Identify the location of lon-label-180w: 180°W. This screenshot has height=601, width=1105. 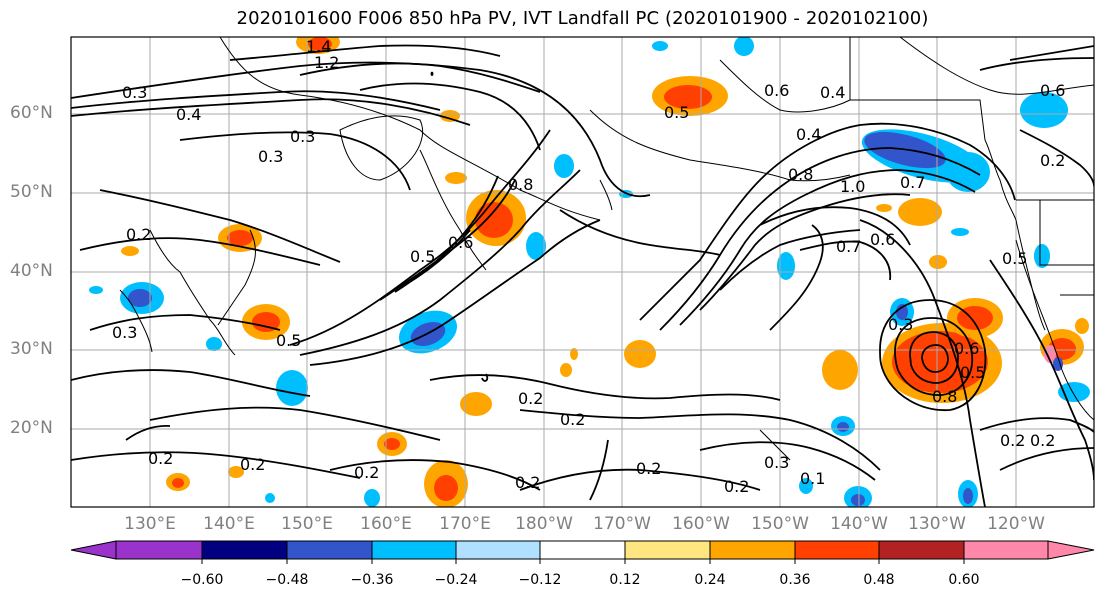
(544, 524).